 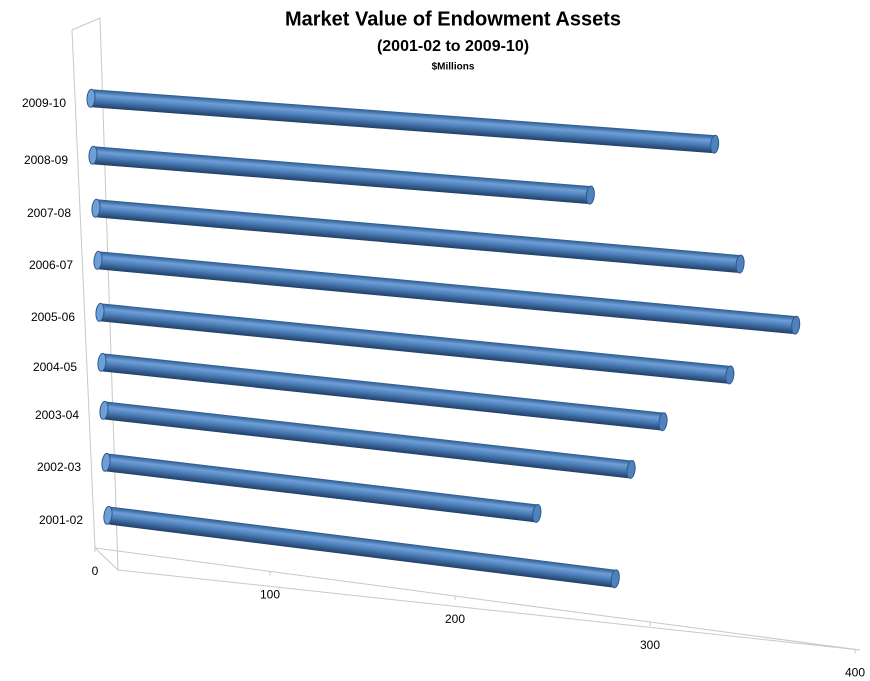 What do you see at coordinates (489, 610) in the screenshot?
I see `floor-edge-front` at bounding box center [489, 610].